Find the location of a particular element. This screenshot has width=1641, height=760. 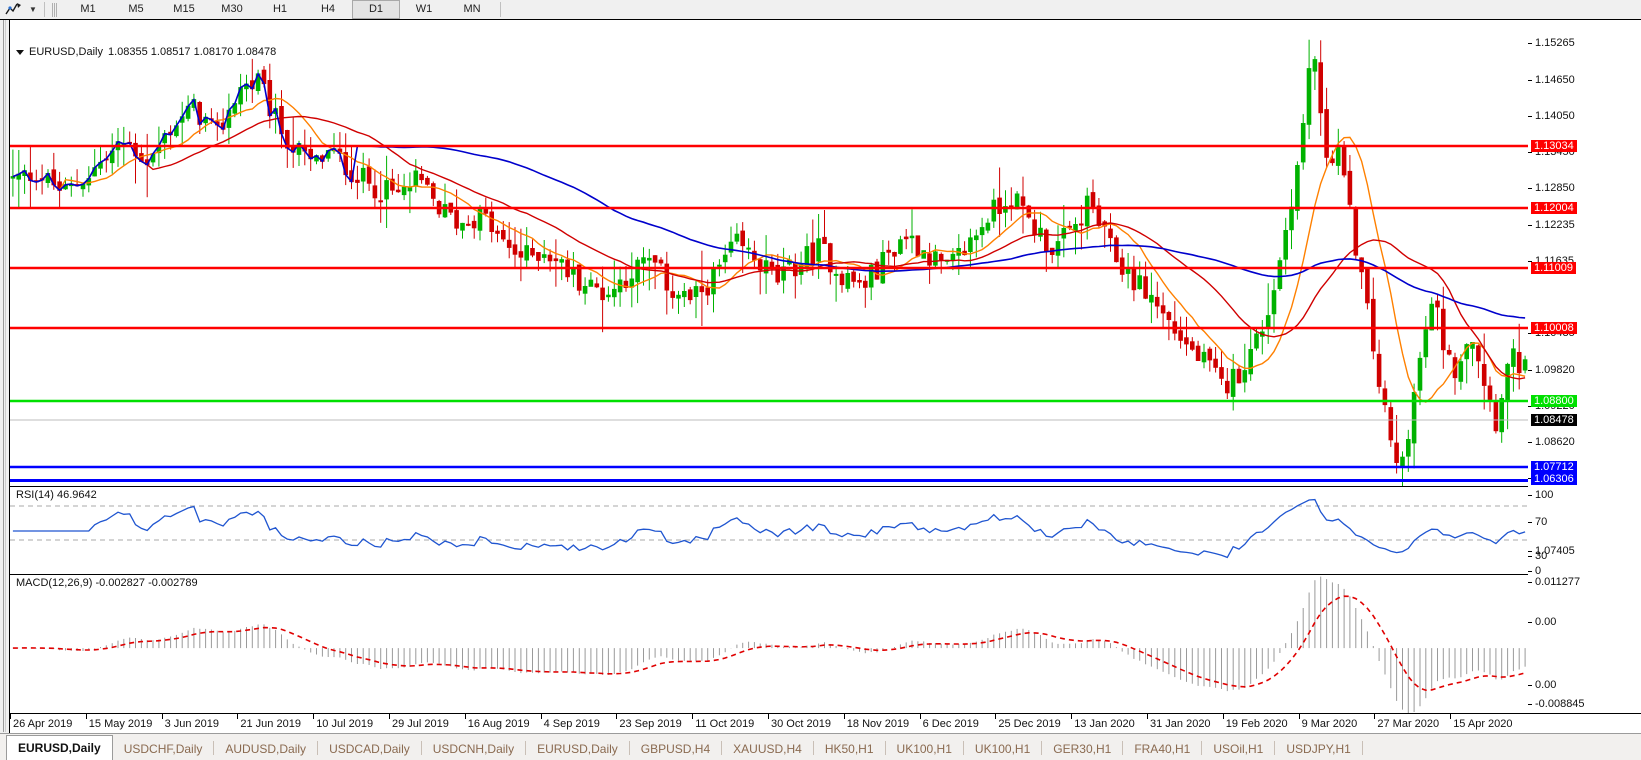

chart-tab-fra40-h1: FRA40,H1 is located at coordinates (1162, 749).